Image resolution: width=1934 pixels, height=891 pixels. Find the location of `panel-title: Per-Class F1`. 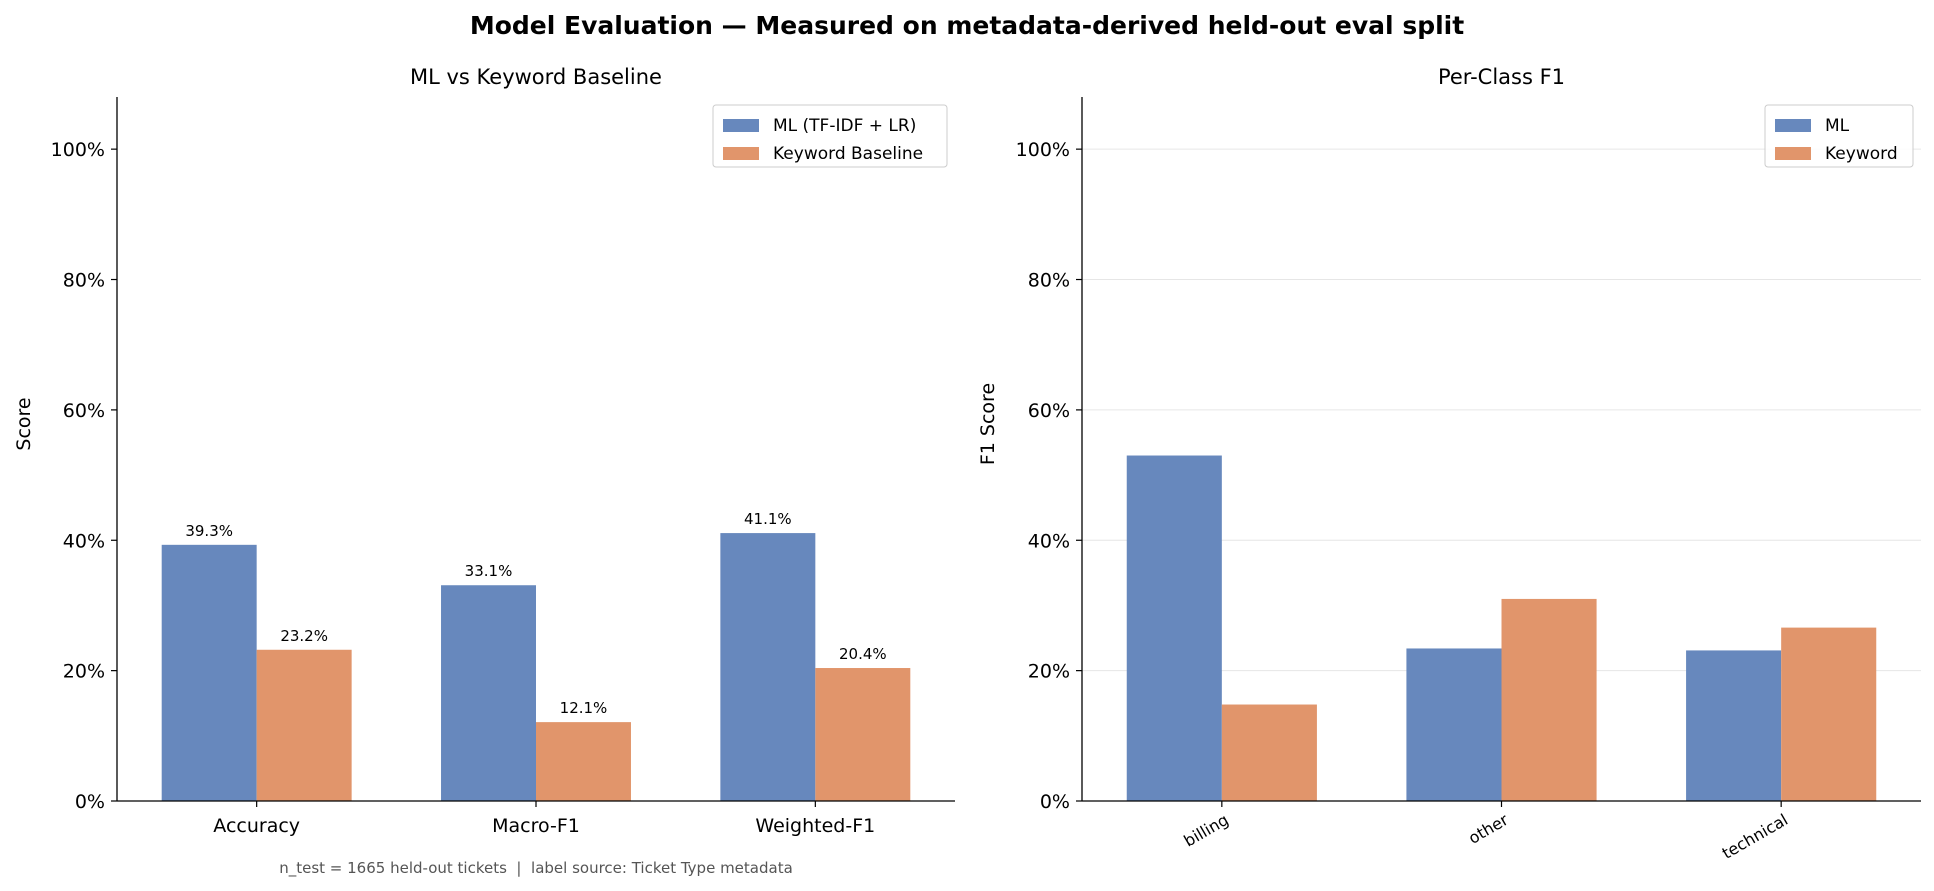

panel-title: Per-Class F1 is located at coordinates (1501, 77).